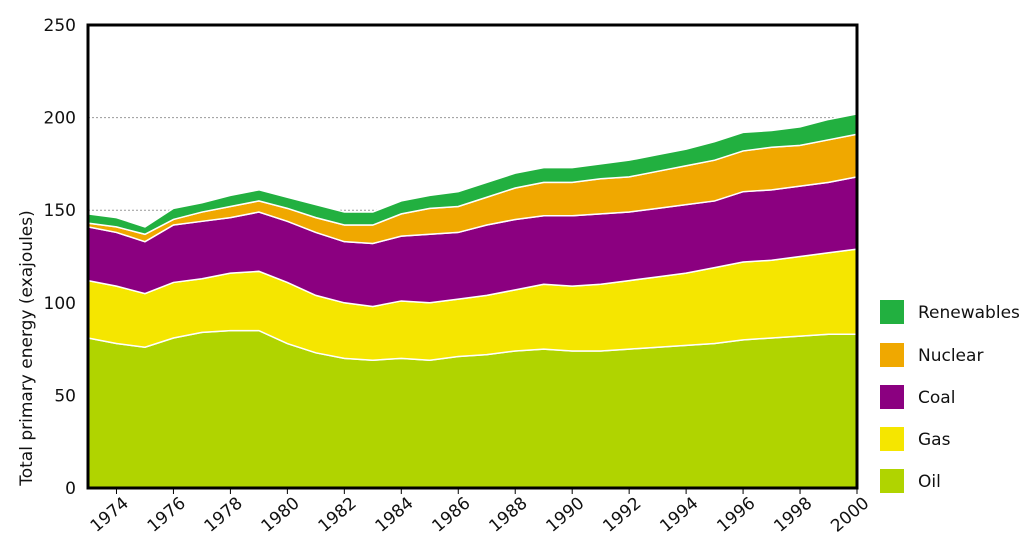 This screenshot has height=547, width=1031. I want to click on x-tick-label: 1984, so click(395, 514).